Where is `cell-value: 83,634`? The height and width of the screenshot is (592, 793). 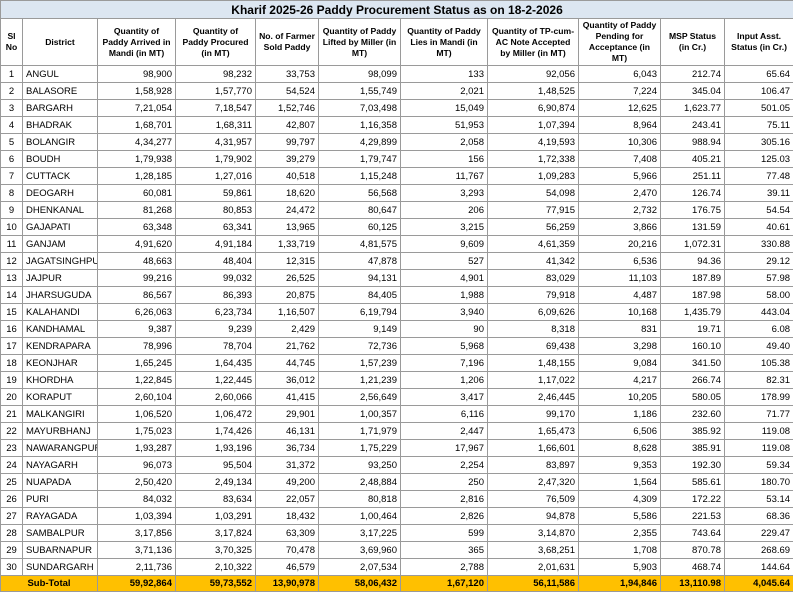
cell-value: 83,634 is located at coordinates (216, 499).